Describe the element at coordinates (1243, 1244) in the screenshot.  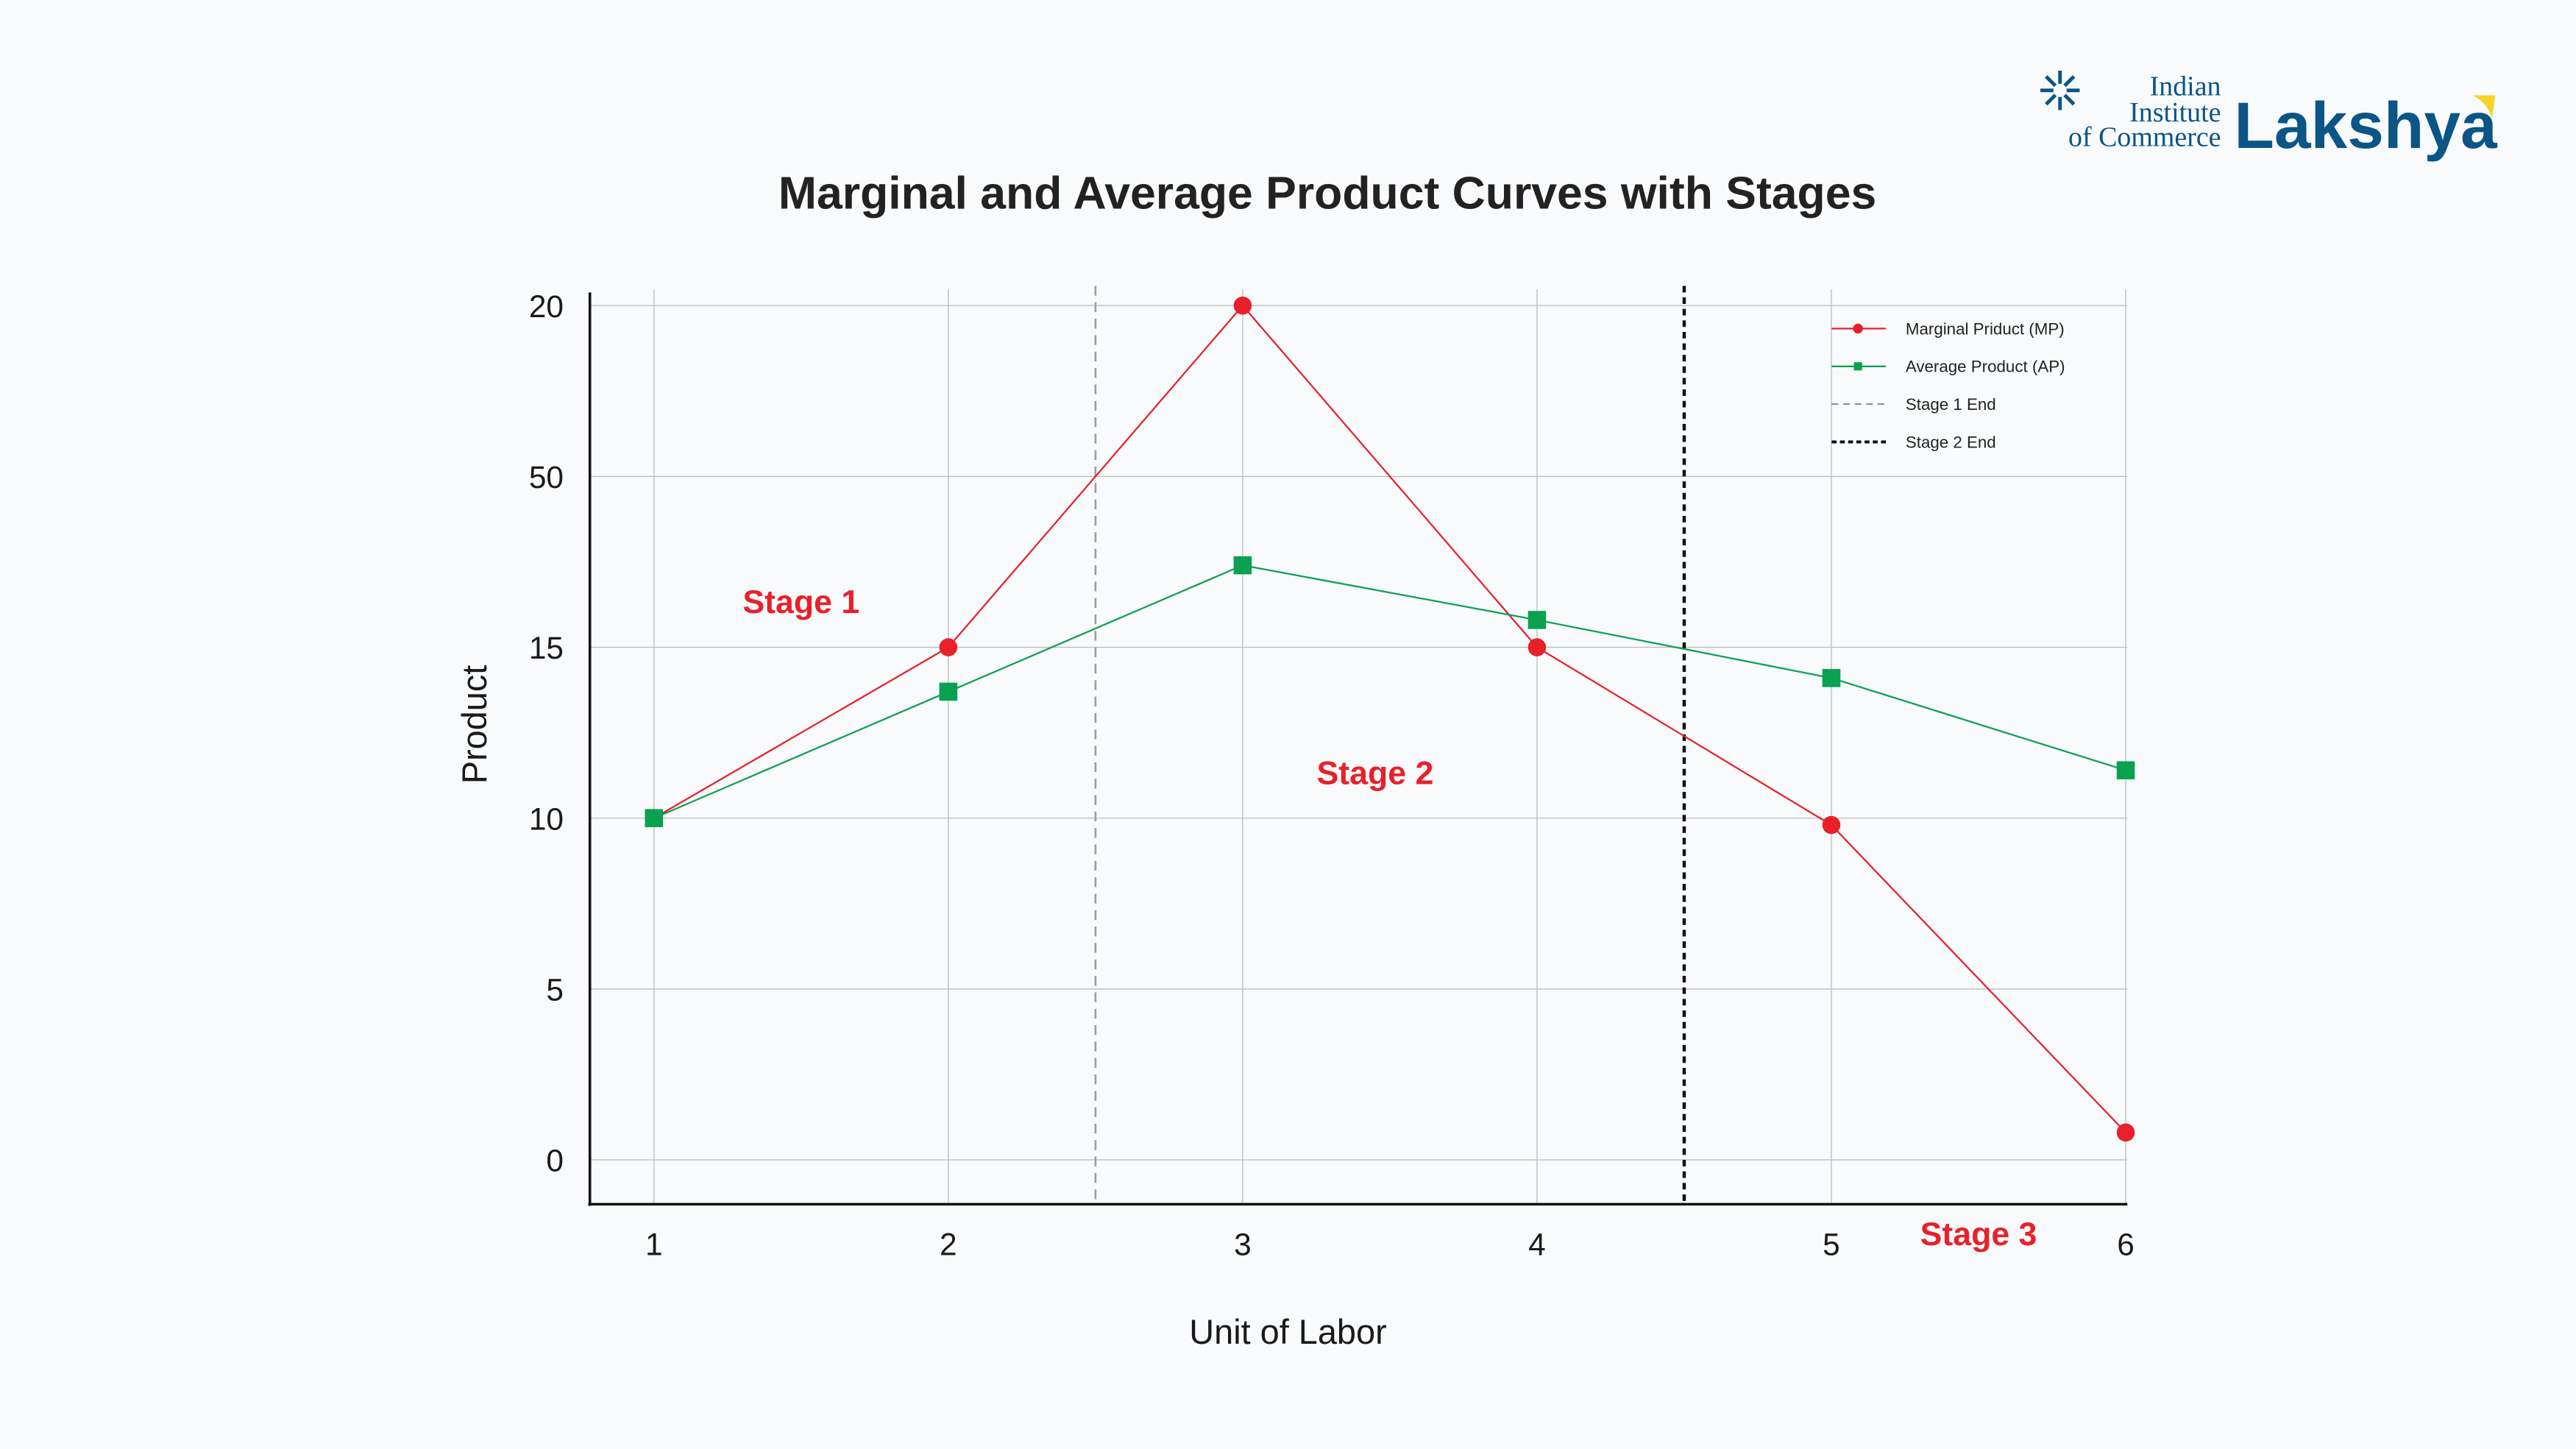
I see `x-tick-label: 3` at that location.